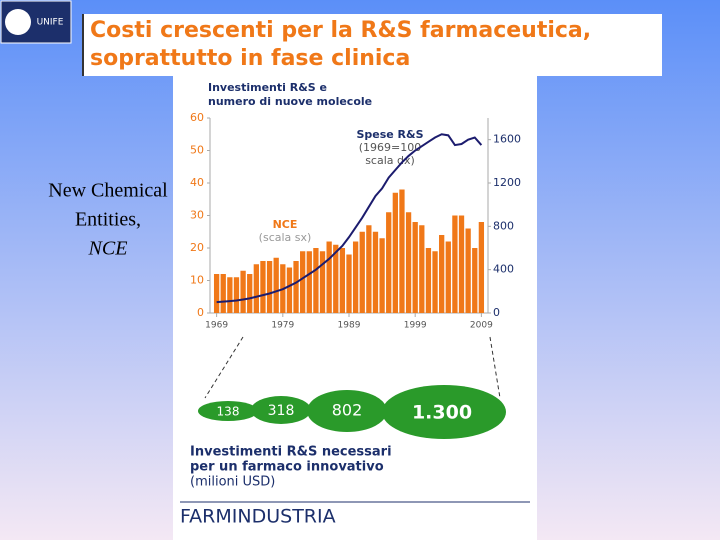  What do you see at coordinates (481, 326) in the screenshot?
I see `x-tick-label: 2009` at bounding box center [481, 326].